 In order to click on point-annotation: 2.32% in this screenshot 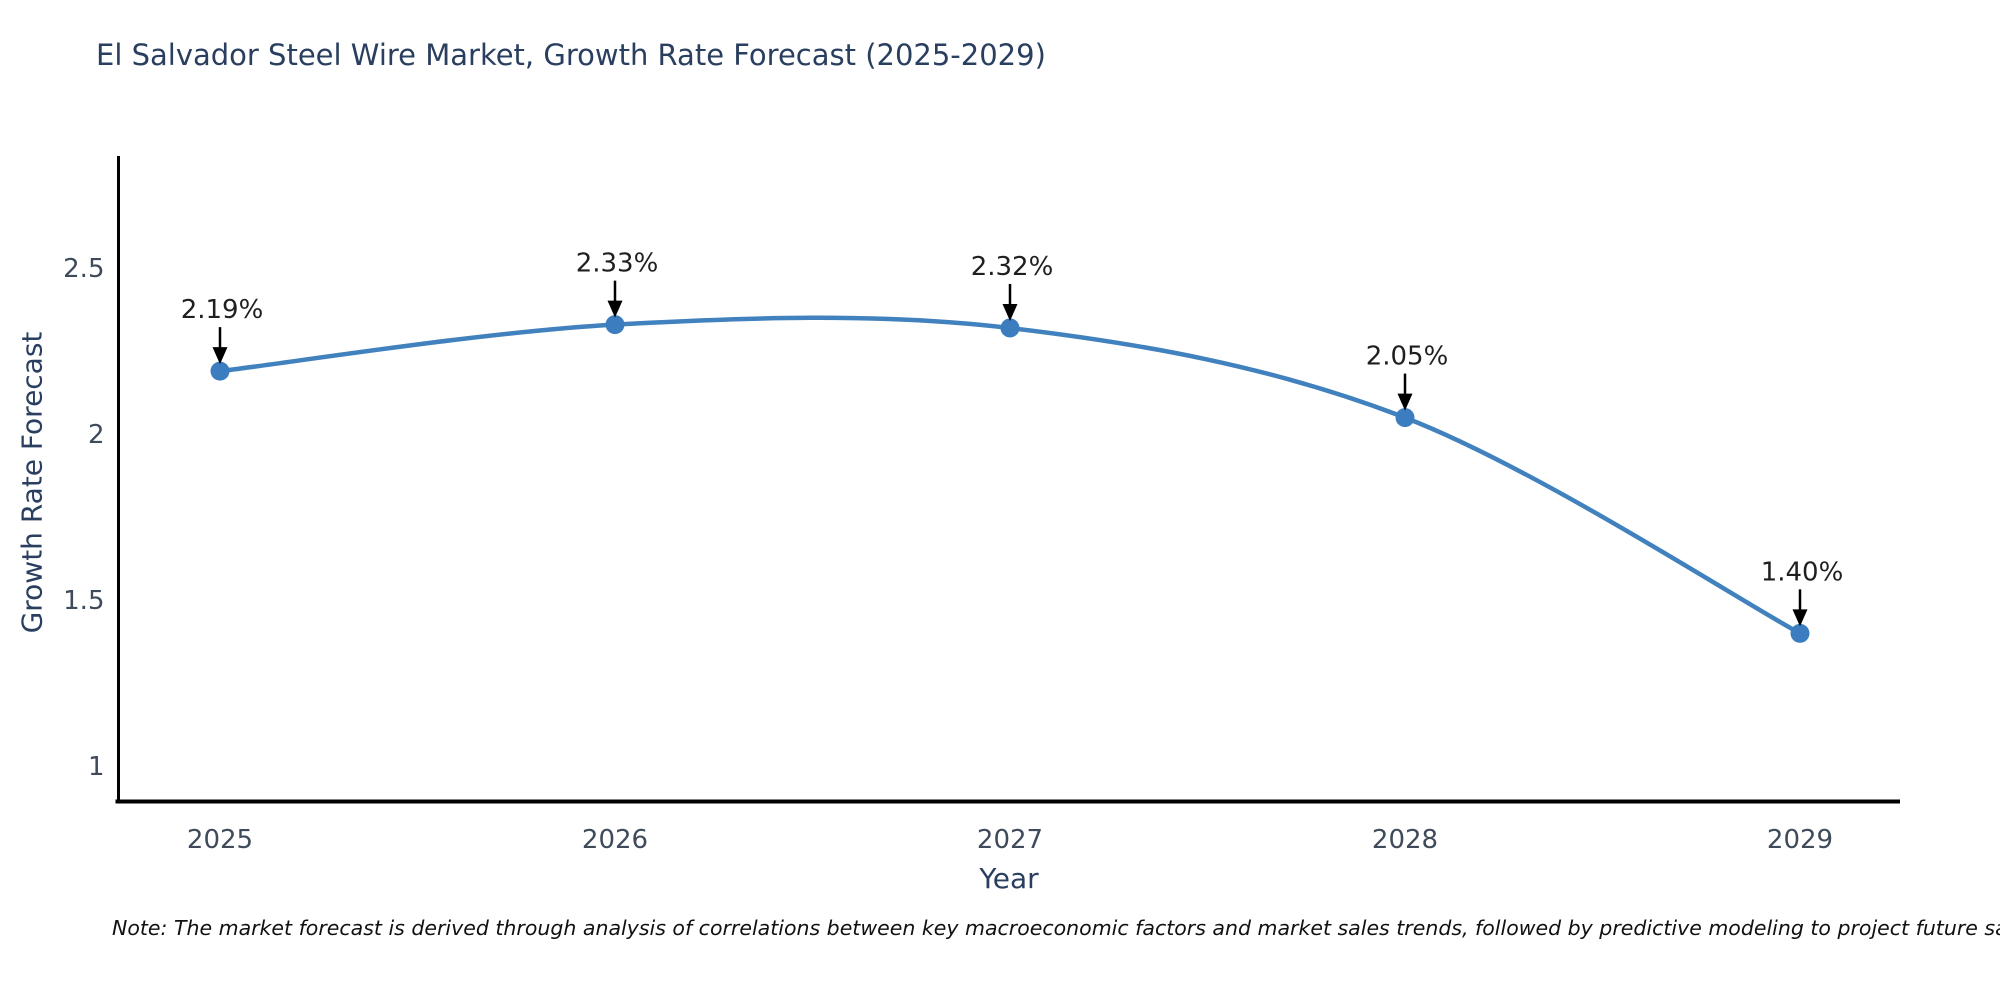, I will do `click(1012, 267)`.